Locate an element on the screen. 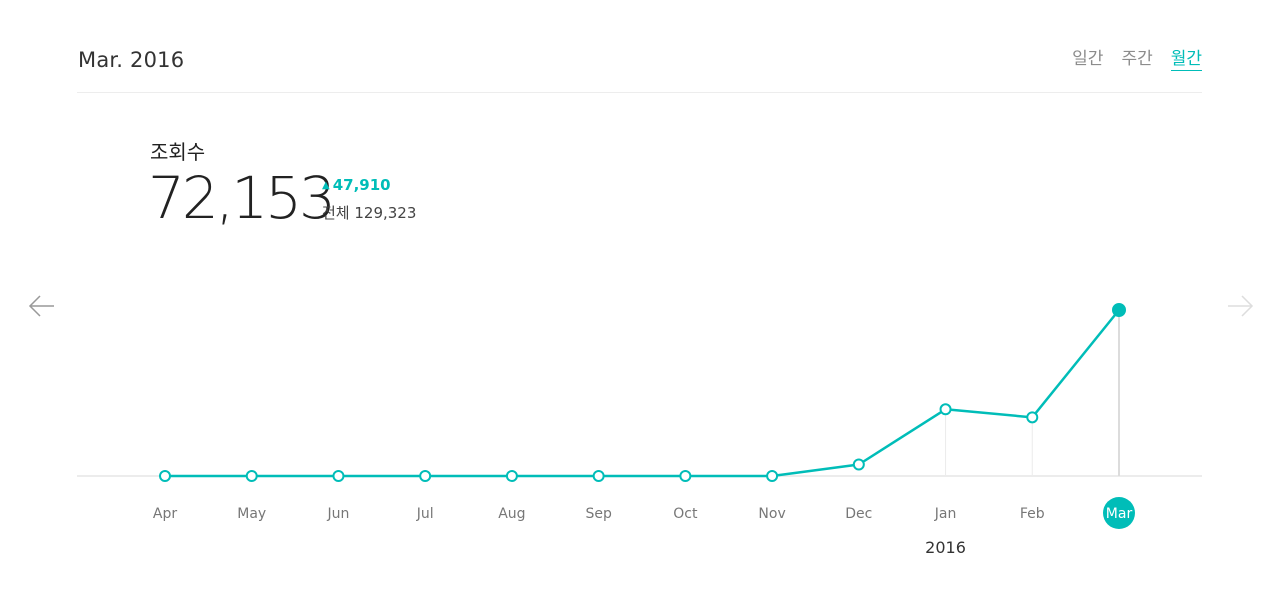 The image size is (1280, 614). data-point-sep is located at coordinates (598, 476).